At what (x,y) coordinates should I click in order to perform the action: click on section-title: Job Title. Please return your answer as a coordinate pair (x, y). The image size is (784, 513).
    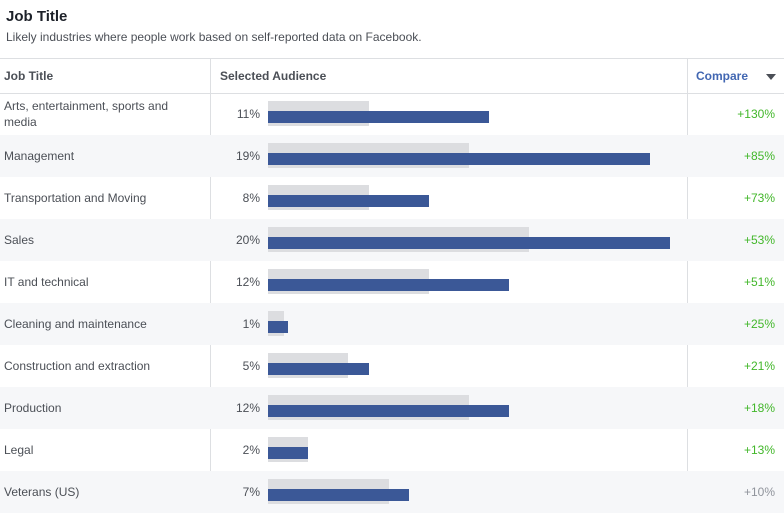
    Looking at the image, I should click on (37, 16).